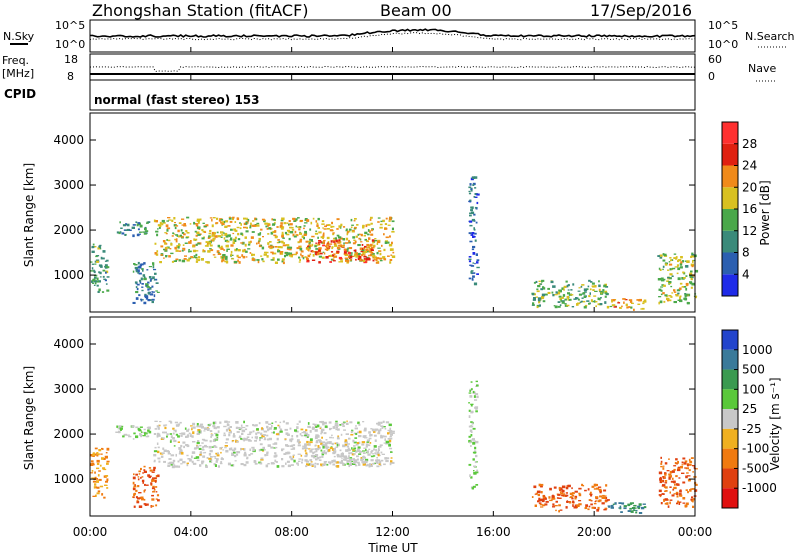 The height and width of the screenshot is (554, 800). Describe the element at coordinates (19, 36) in the screenshot. I see `nsky-label: N.Sky` at that location.